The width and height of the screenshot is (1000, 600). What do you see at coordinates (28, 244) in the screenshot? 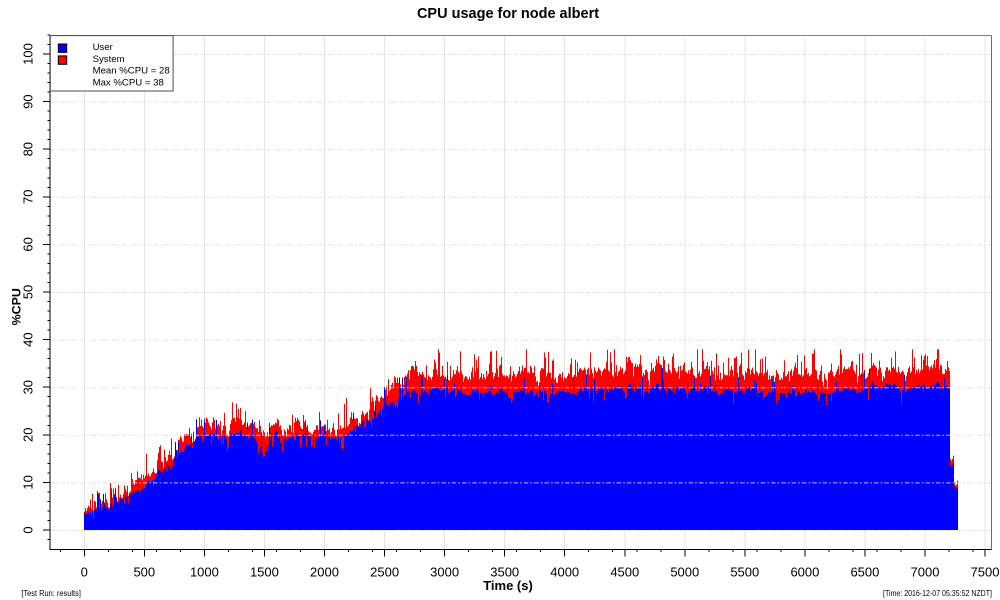
I see `svg-text: 60` at bounding box center [28, 244].